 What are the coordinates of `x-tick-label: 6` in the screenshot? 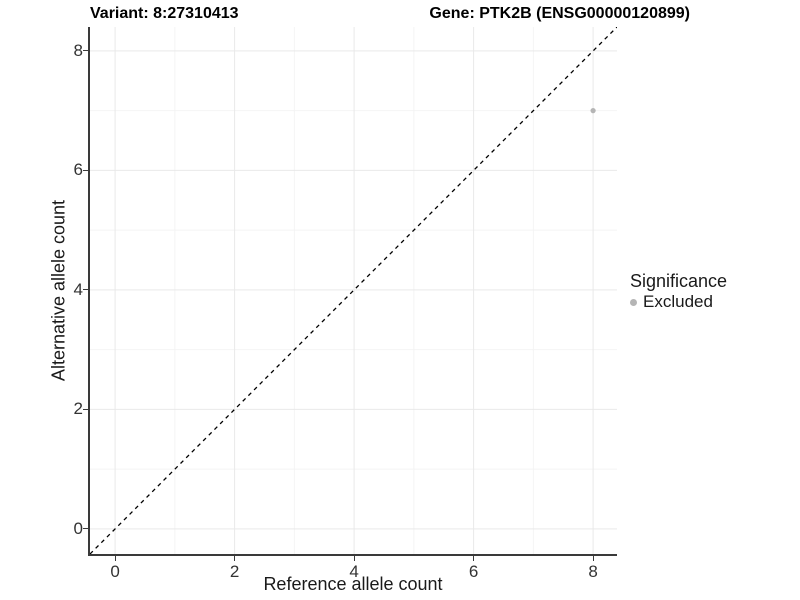 It's located at (473, 571).